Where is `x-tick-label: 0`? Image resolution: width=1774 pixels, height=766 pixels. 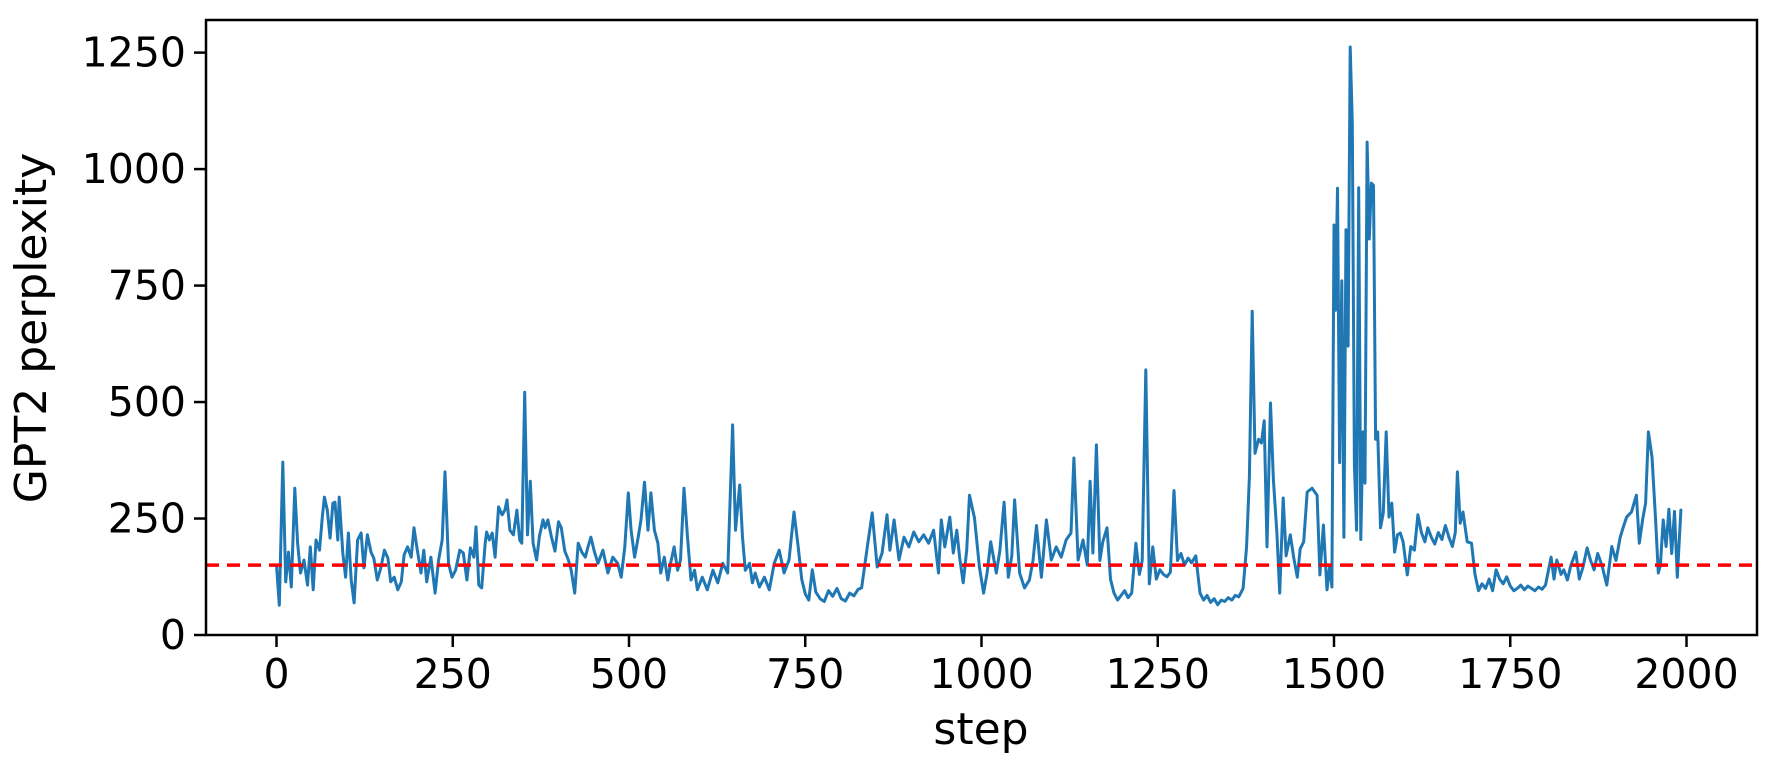 x-tick-label: 0 is located at coordinates (276, 674).